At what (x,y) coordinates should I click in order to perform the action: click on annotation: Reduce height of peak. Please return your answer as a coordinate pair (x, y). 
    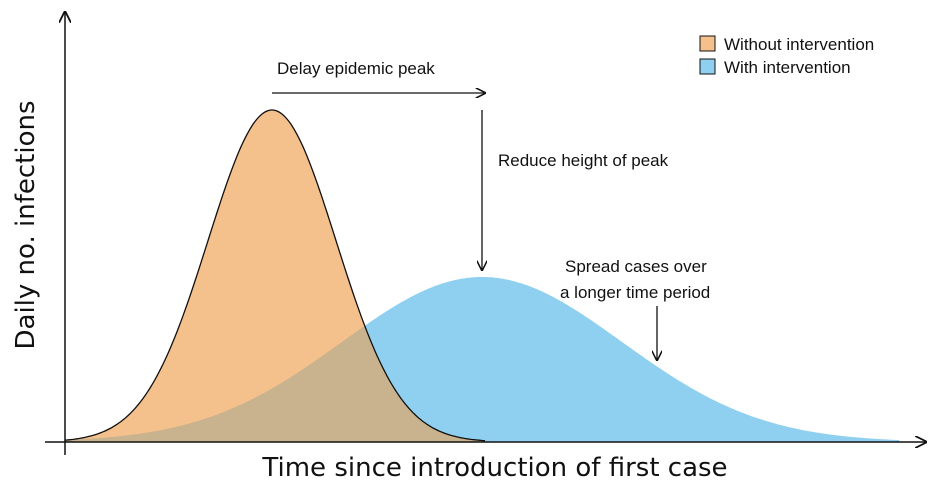
    Looking at the image, I should click on (583, 160).